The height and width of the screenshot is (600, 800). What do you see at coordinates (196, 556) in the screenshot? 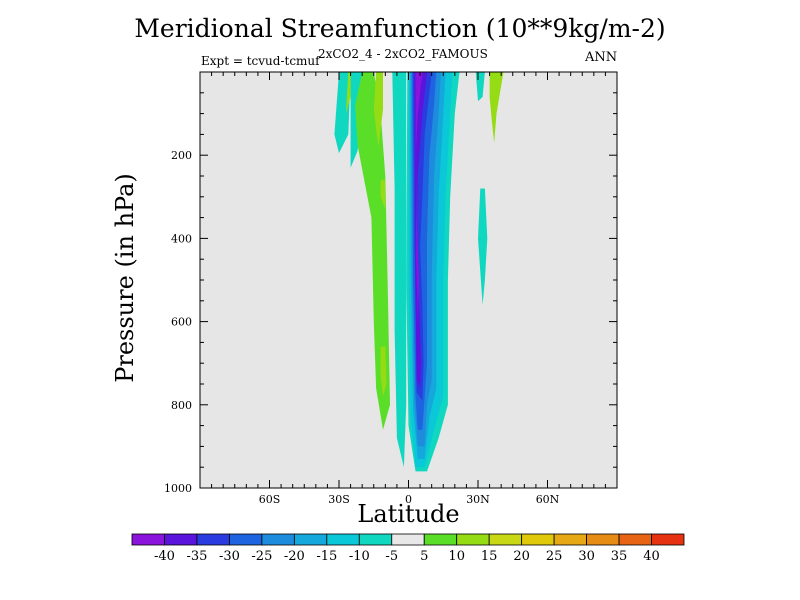
I see `colorbar-label: -35` at bounding box center [196, 556].